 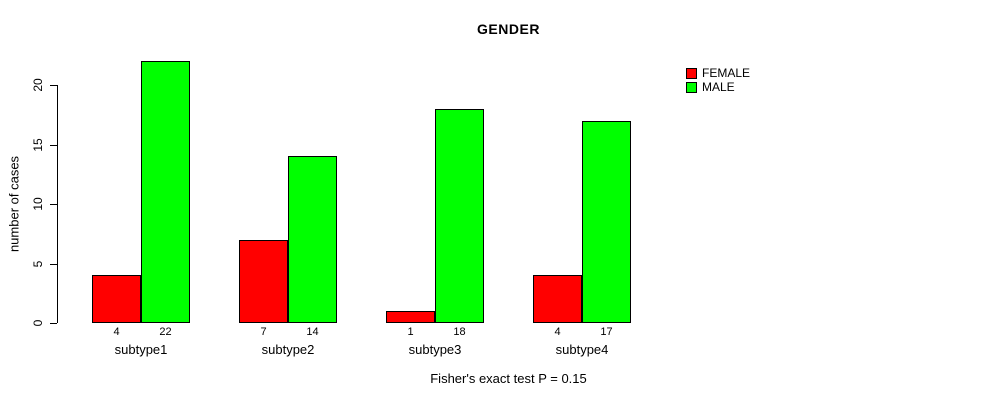 What do you see at coordinates (410, 332) in the screenshot?
I see `bar-value-label: 1` at bounding box center [410, 332].